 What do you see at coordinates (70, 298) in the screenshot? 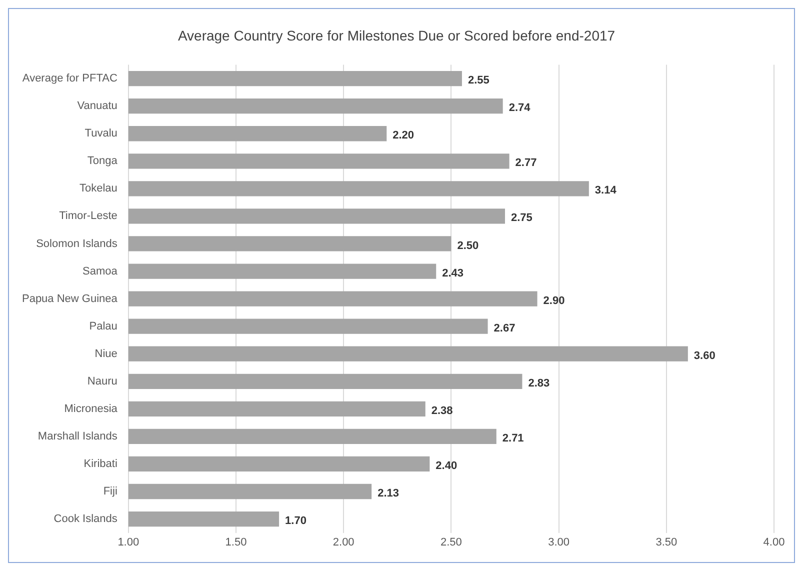
I see `y-tick-label: Papua New Guinea` at bounding box center [70, 298].